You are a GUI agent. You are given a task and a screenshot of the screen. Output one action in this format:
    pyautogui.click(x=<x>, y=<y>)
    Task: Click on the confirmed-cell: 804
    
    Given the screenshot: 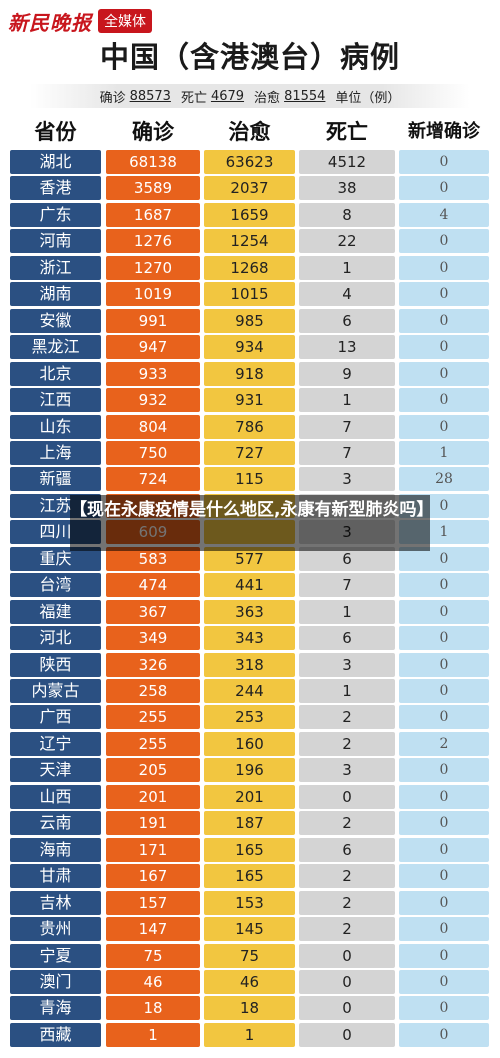 What is the action you would take?
    pyautogui.click(x=153, y=426)
    